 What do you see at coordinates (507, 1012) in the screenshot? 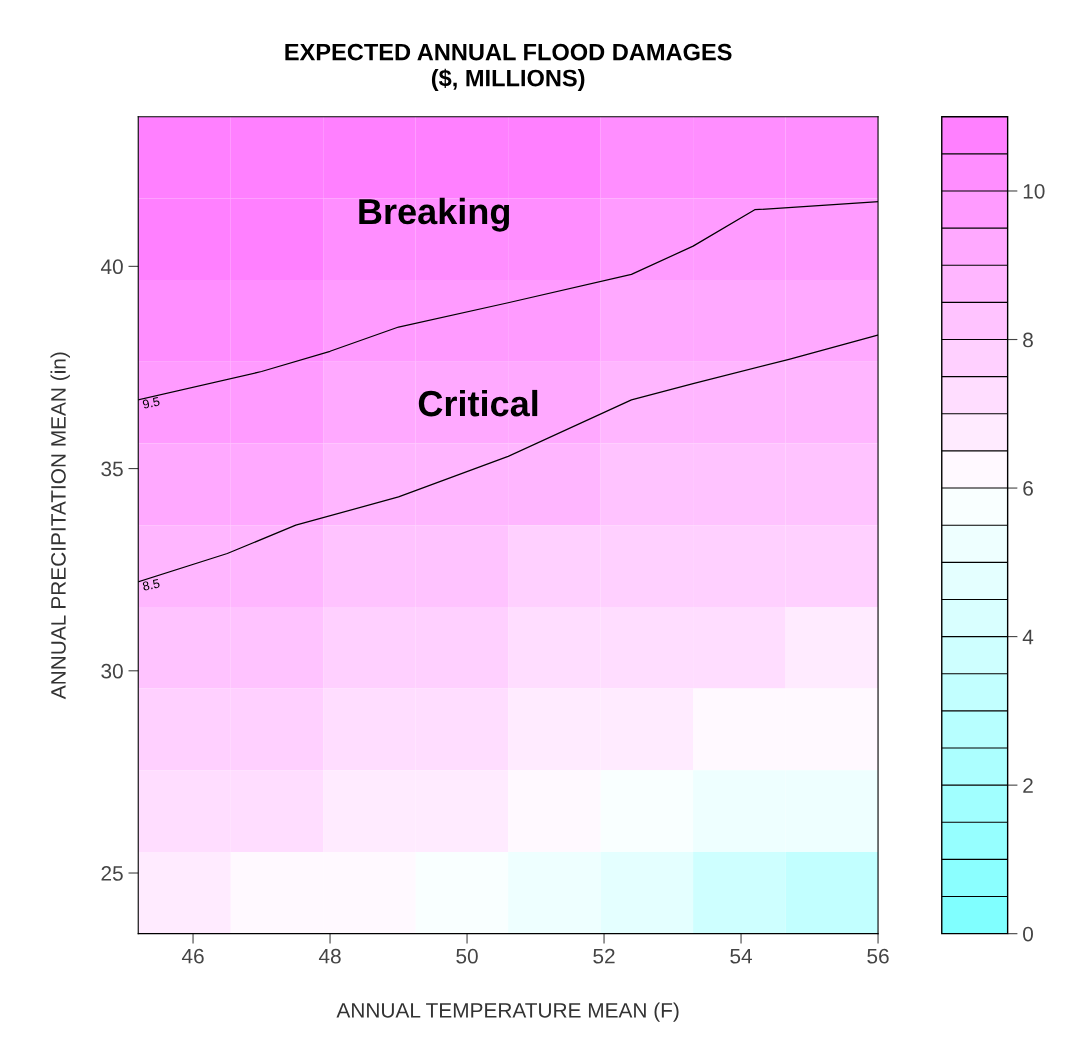
I see `x-axis-title: ANNUAL TEMPERATURE MEAN (F)` at bounding box center [507, 1012].